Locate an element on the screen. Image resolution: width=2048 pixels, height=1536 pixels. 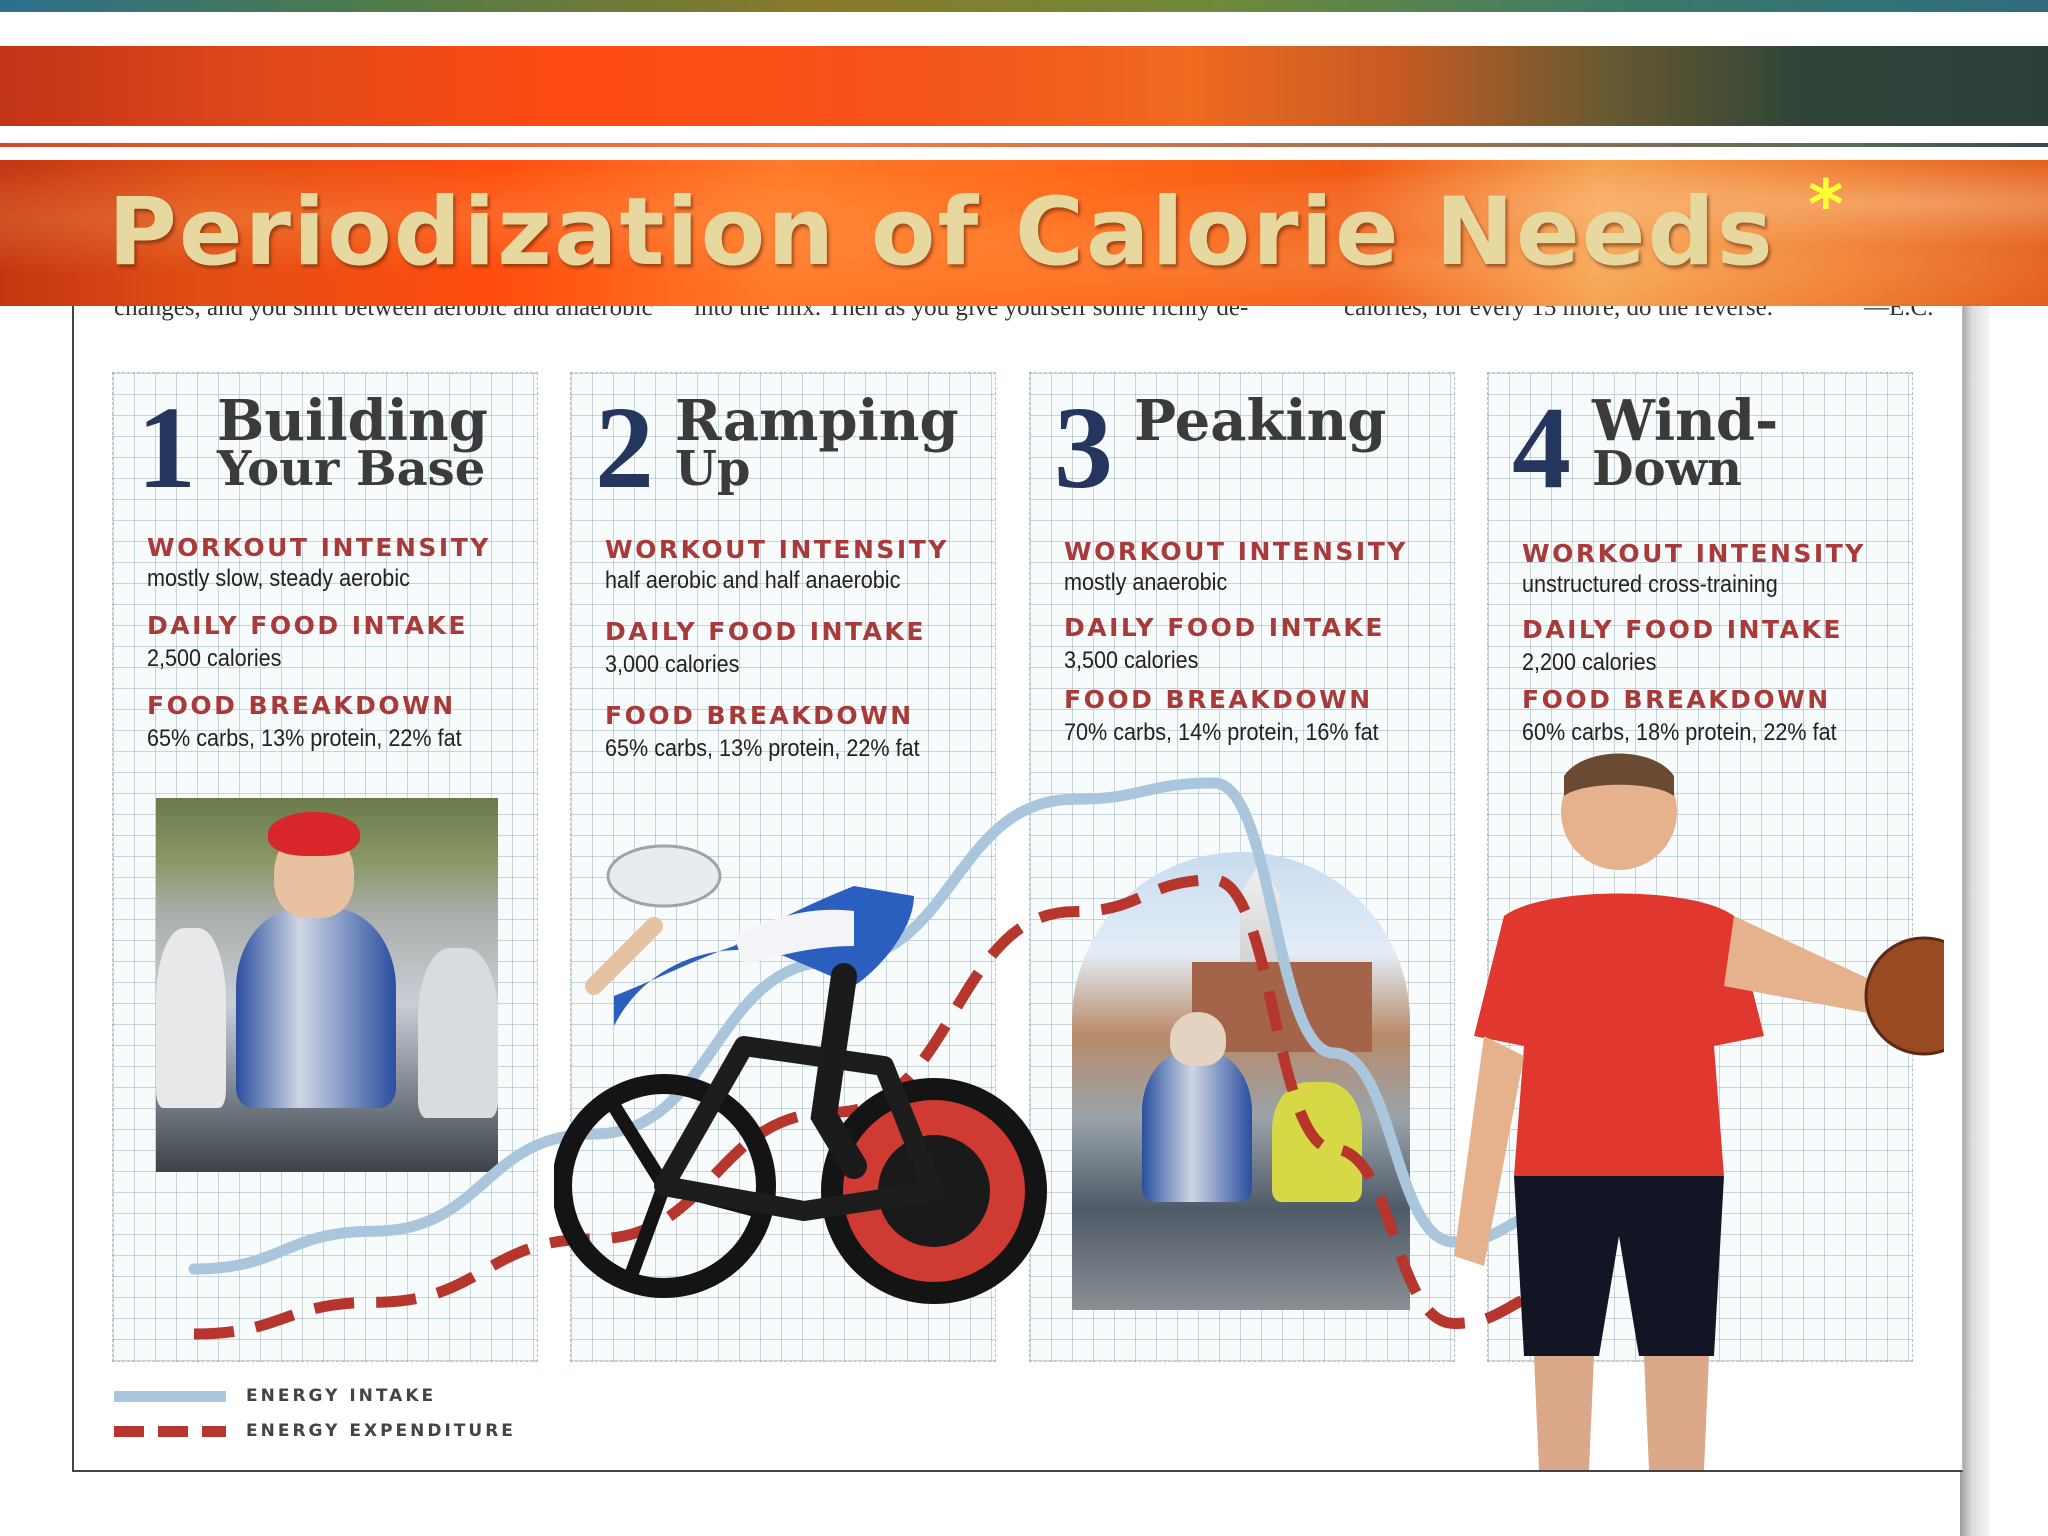
food-breakdown-value: 70% carbs, 14% protein, 16% fat is located at coordinates (1221, 732).